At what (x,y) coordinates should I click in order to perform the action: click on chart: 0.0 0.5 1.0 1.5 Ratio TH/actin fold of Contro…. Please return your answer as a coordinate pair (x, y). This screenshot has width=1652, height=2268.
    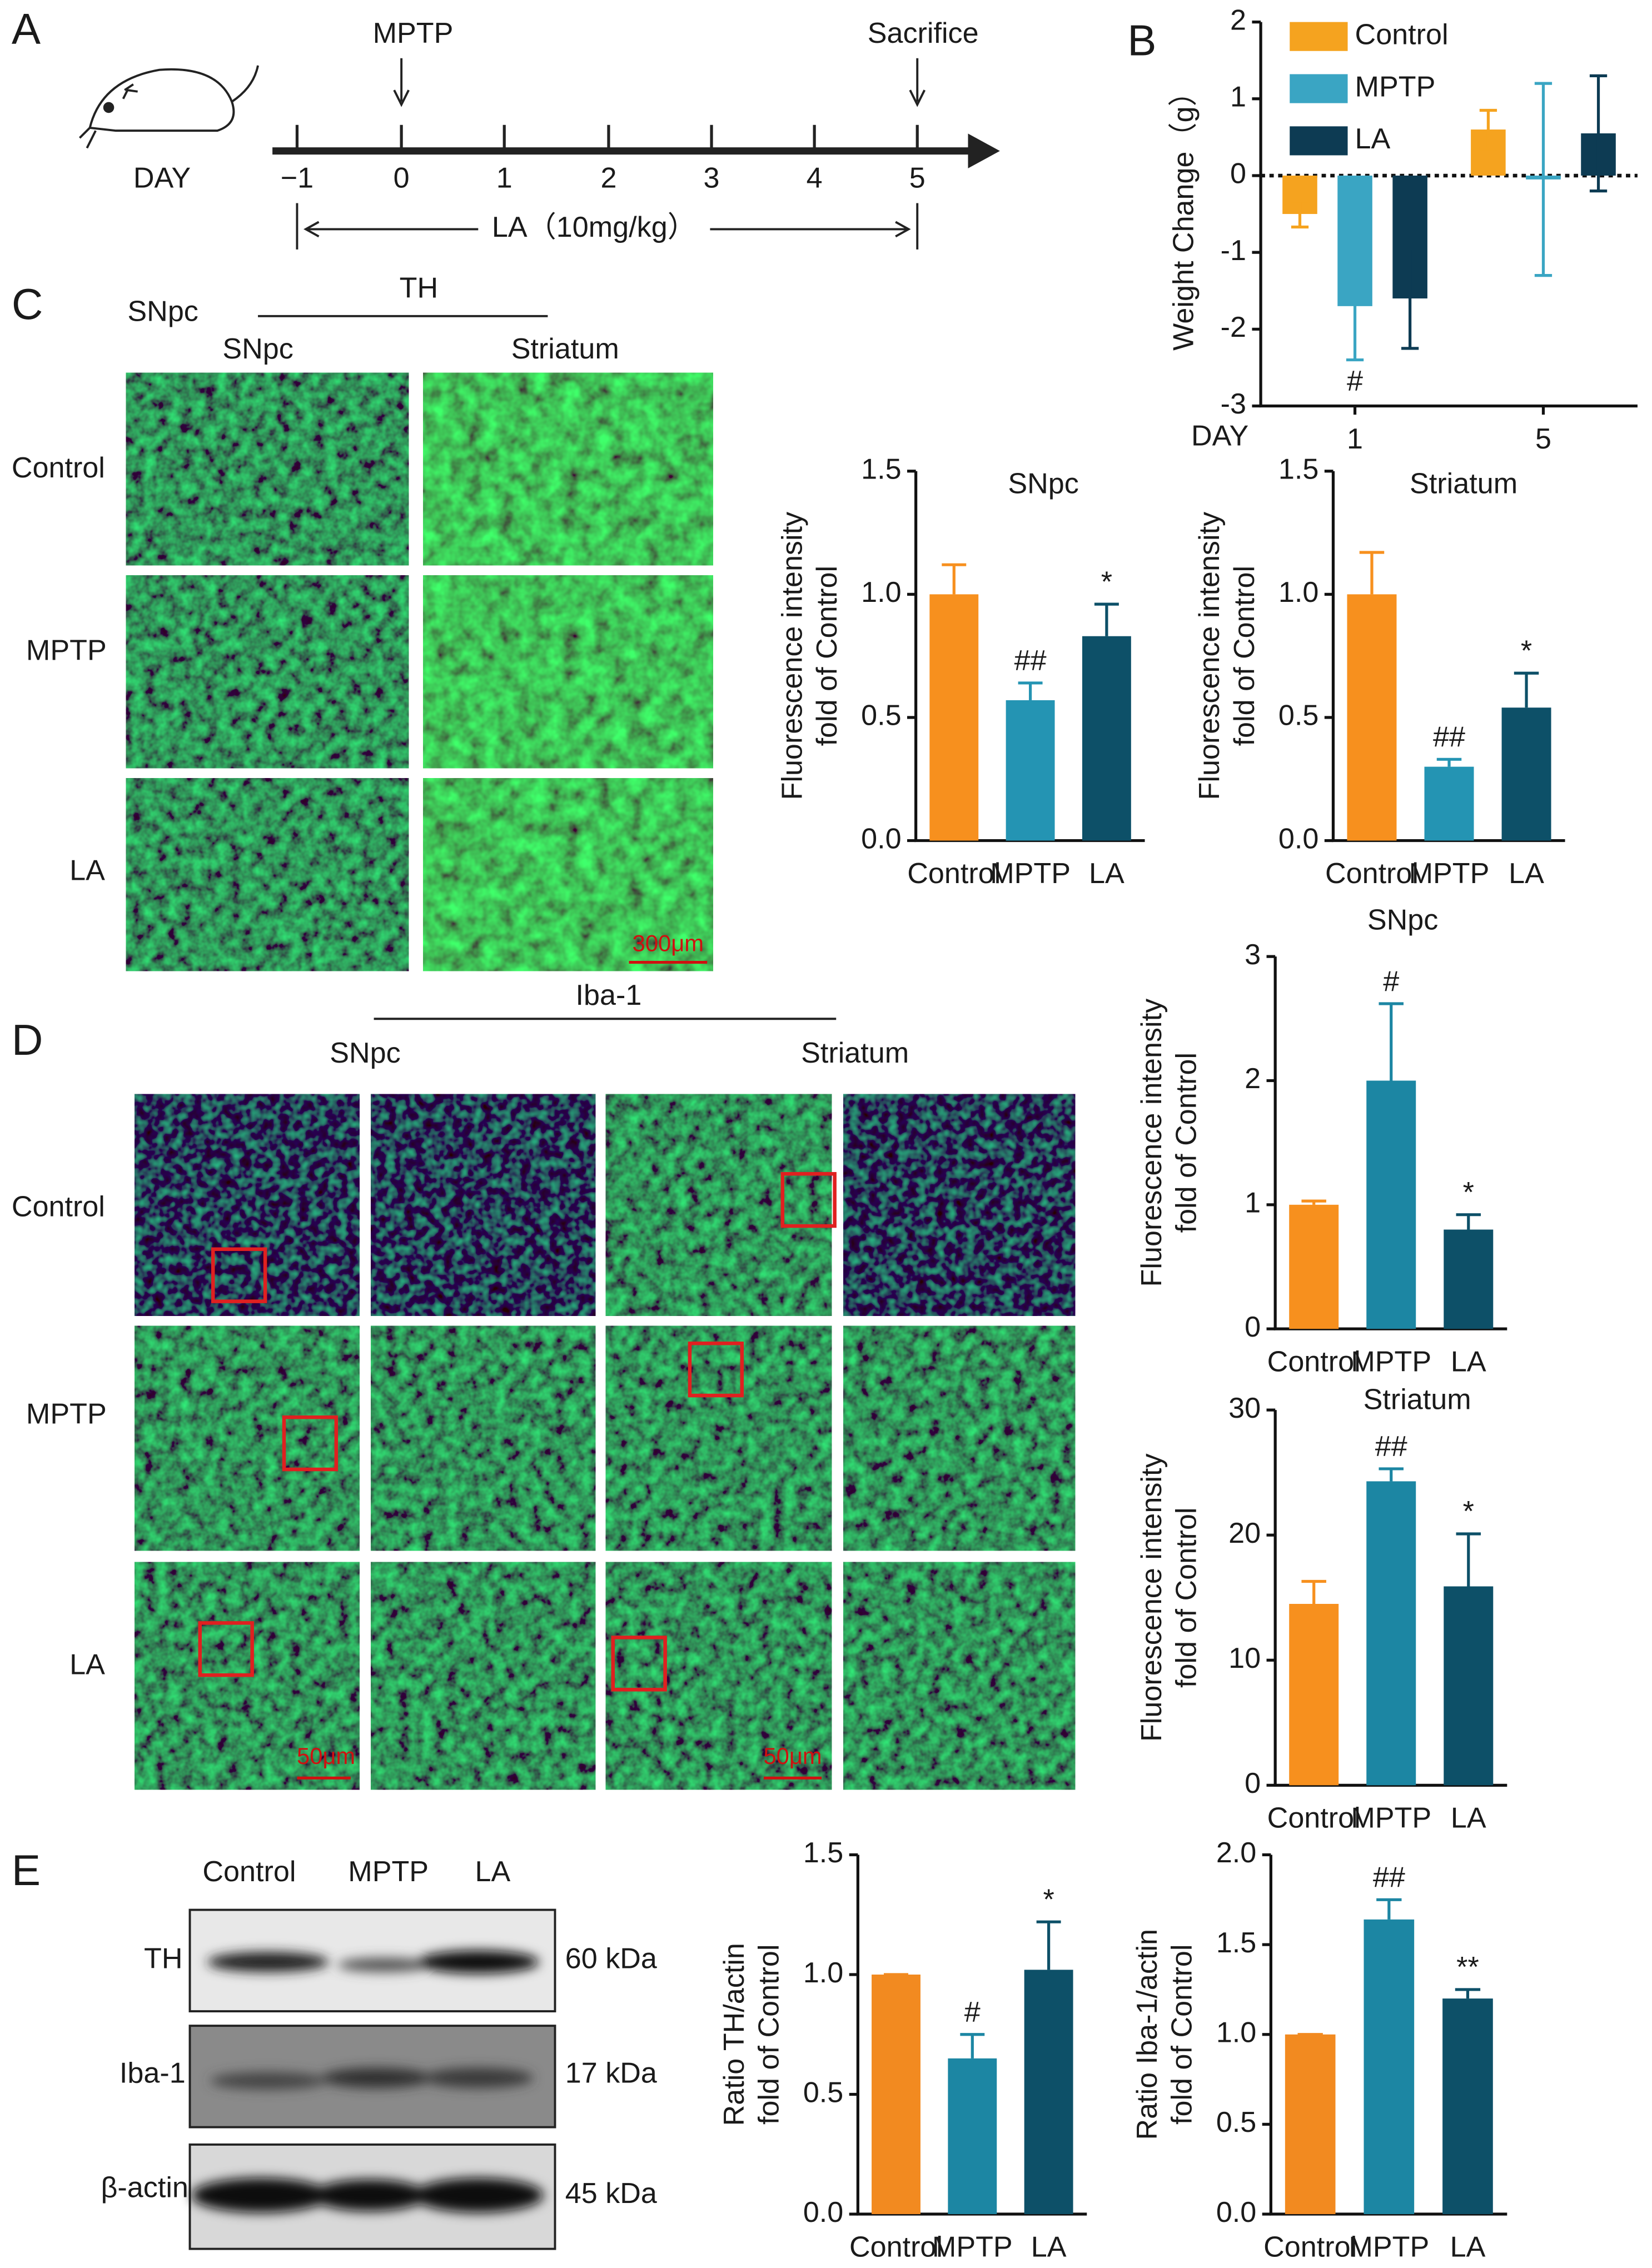
    Looking at the image, I should click on (902, 2050).